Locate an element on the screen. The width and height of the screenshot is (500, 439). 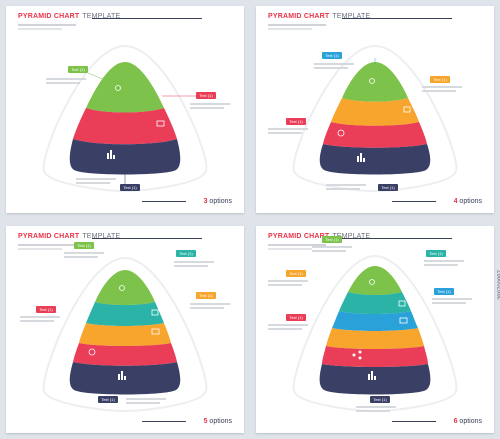
options-count: 6 options is located at coordinates (467, 421).